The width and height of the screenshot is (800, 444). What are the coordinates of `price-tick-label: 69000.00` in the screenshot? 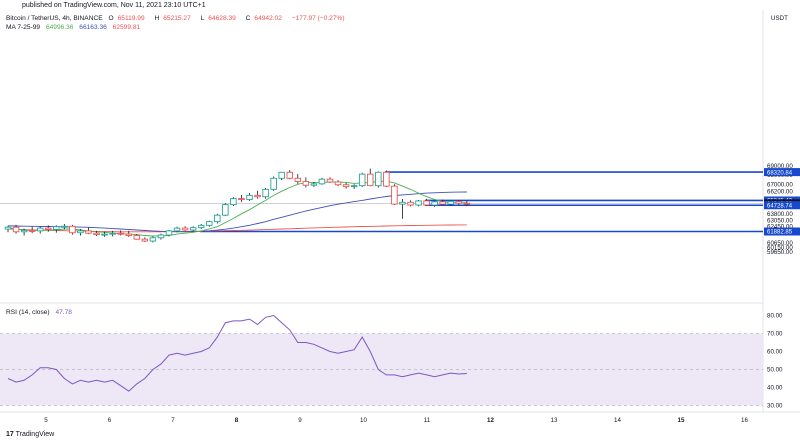 It's located at (780, 166).